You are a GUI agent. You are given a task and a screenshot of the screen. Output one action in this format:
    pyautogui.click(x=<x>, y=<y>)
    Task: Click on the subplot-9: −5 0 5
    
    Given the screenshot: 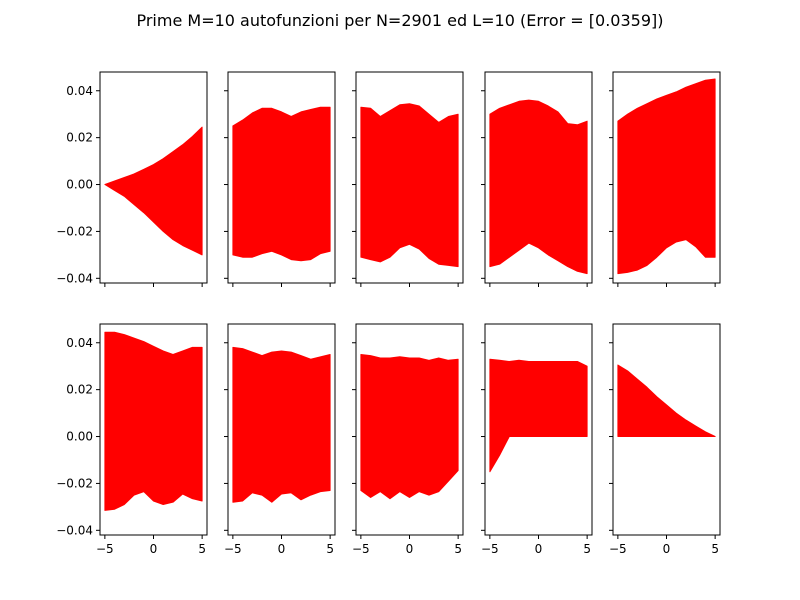 What is the action you would take?
    pyautogui.click(x=537, y=439)
    